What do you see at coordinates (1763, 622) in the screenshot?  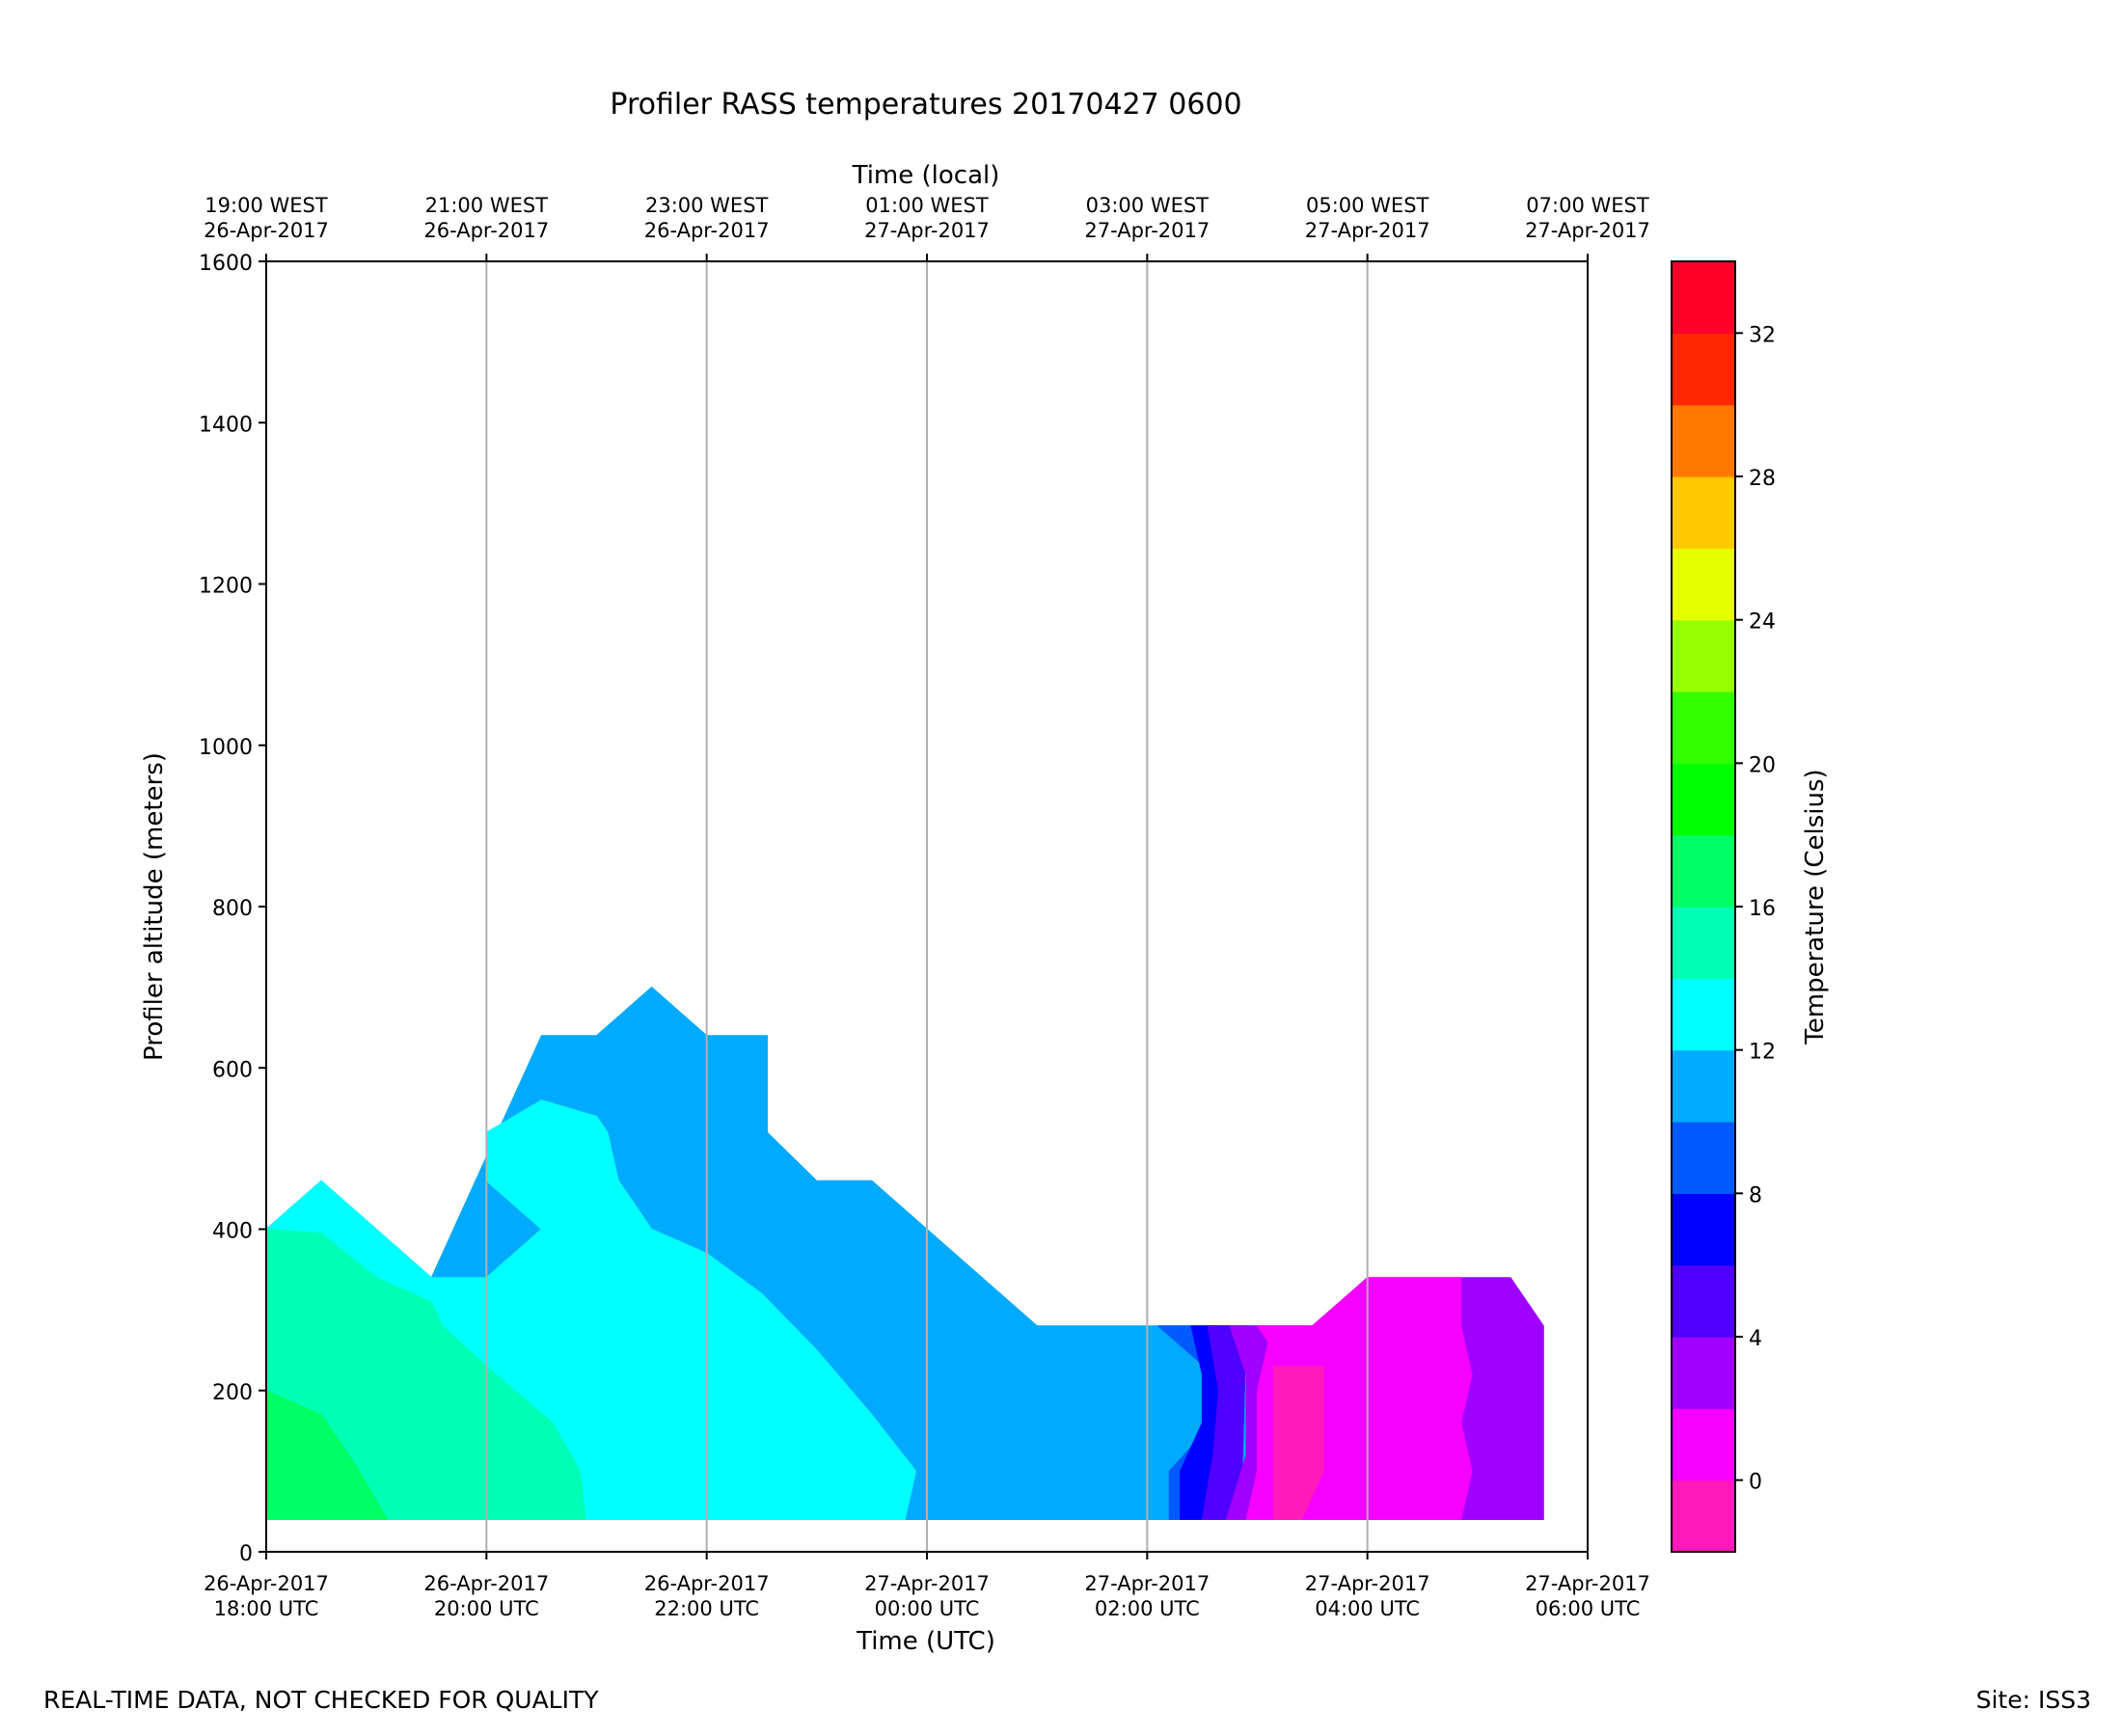 I see `colorbar-tick-label: 24` at bounding box center [1763, 622].